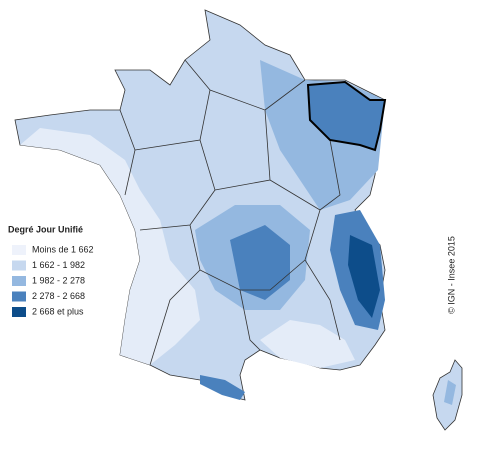 The height and width of the screenshot is (450, 480). What do you see at coordinates (63, 249) in the screenshot?
I see `legend-label: Moins de 1 662` at bounding box center [63, 249].